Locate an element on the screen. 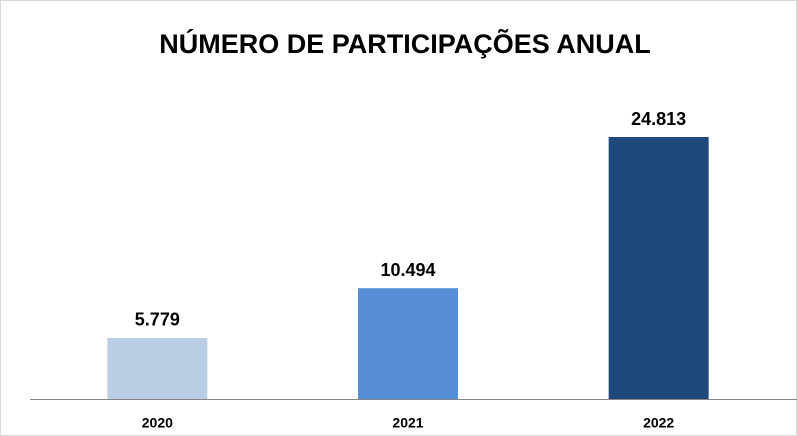 This screenshot has height=436, width=797. data-label: 24.813 is located at coordinates (658, 119).